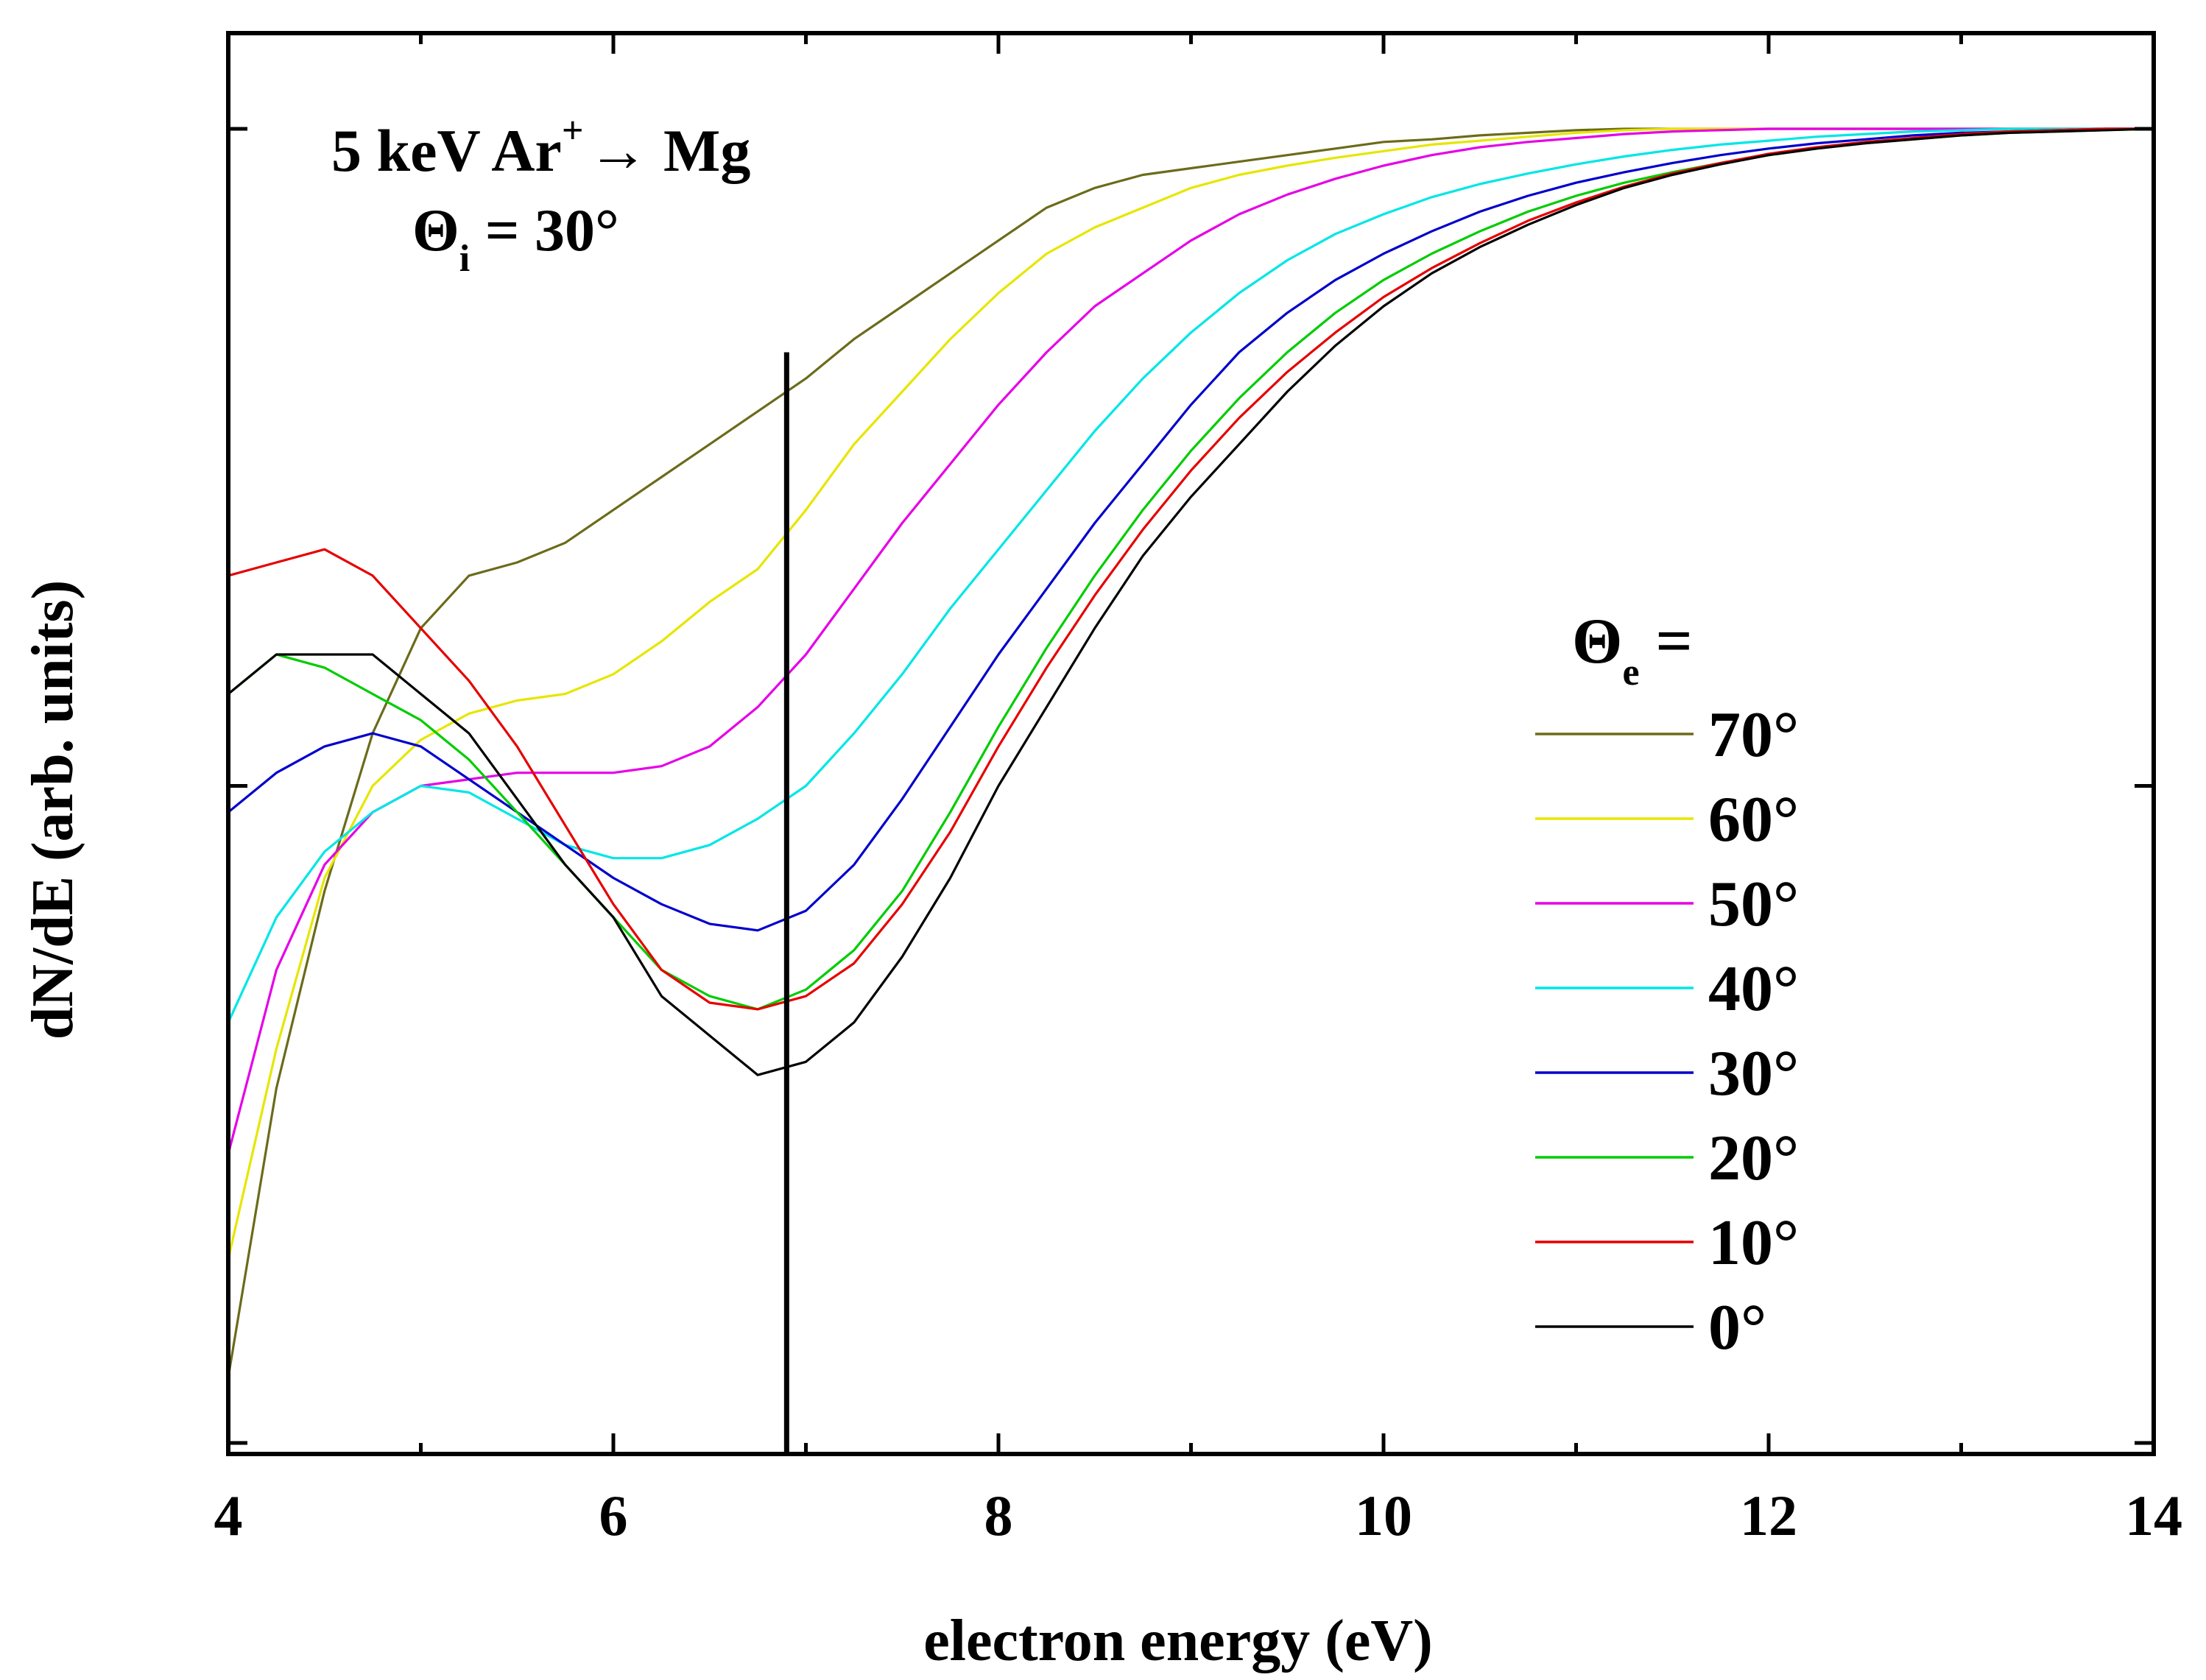  What do you see at coordinates (1597, 641) in the screenshot?
I see `legend-title-main: Θ` at bounding box center [1597, 641].